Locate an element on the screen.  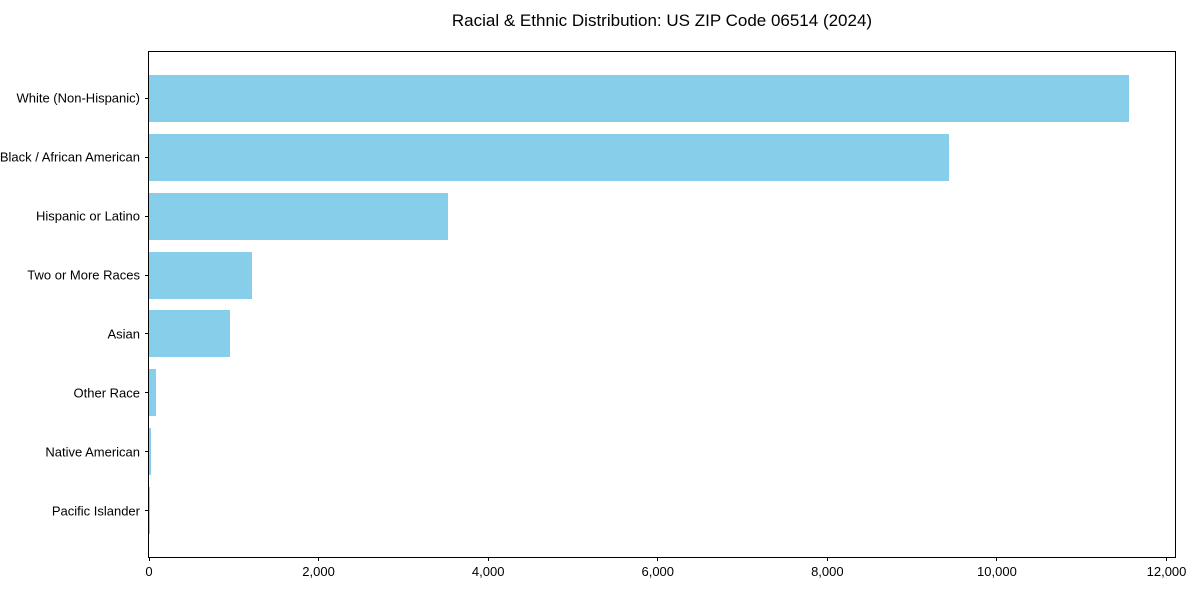
x-tick-label: 8,000 is located at coordinates (827, 571).